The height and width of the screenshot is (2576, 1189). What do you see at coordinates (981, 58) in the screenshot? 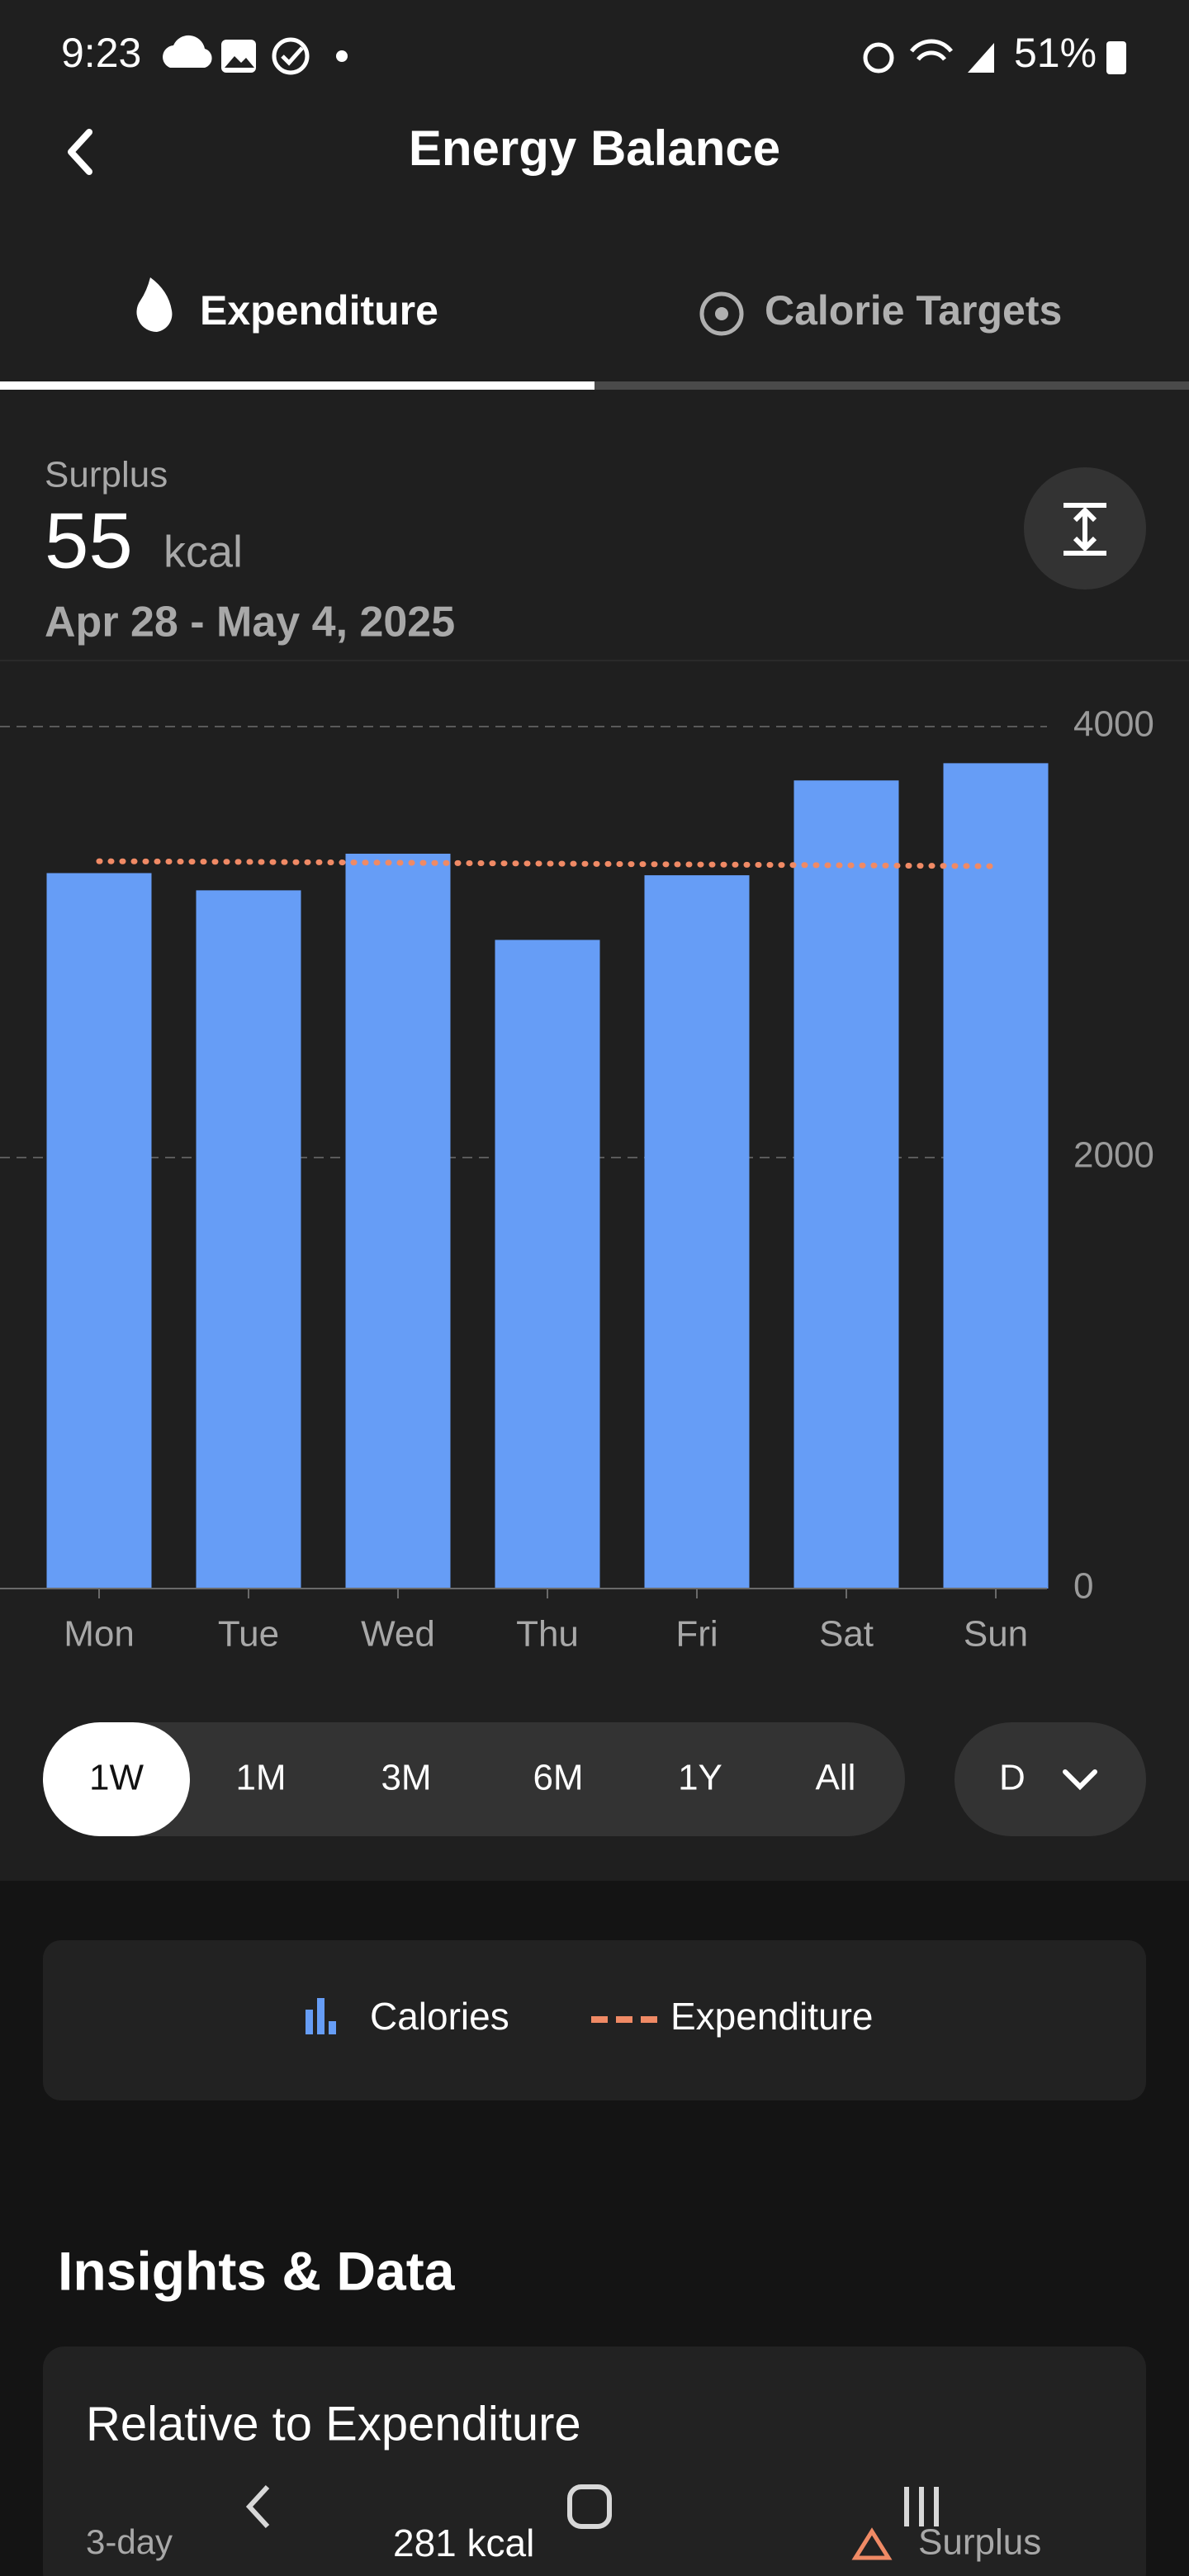
I see `signal-icon` at bounding box center [981, 58].